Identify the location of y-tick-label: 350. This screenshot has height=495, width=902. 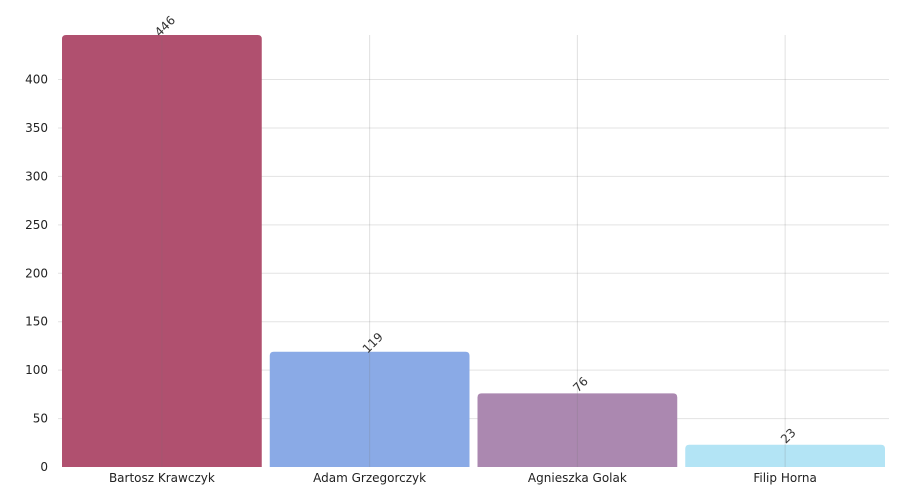
(36, 128).